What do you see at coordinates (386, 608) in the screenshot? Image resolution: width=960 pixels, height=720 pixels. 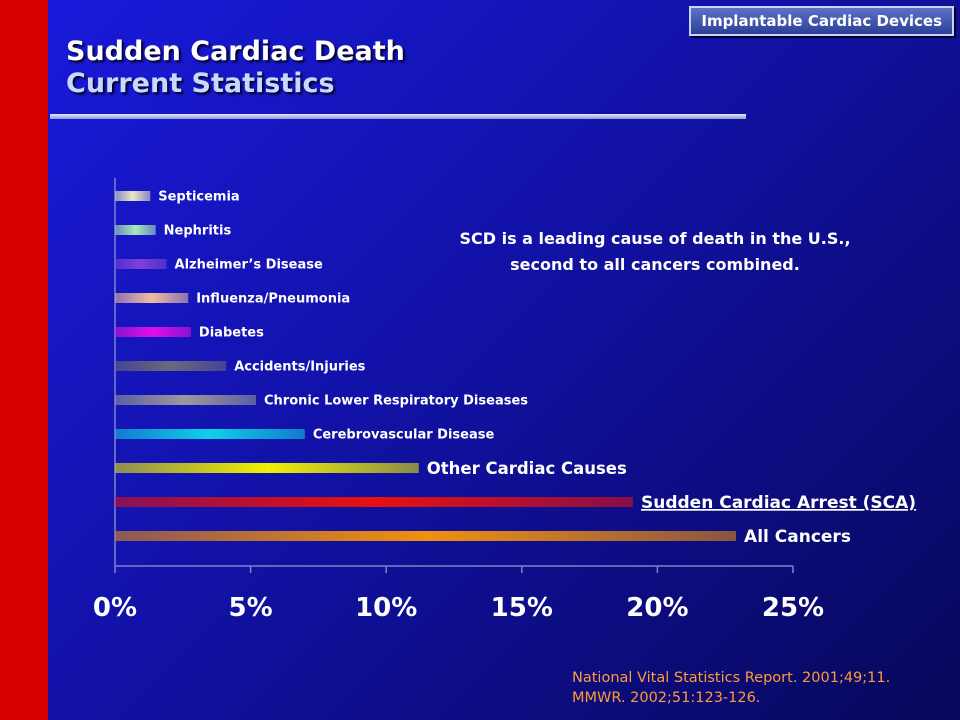 I see `x-tick-label: 10%` at bounding box center [386, 608].